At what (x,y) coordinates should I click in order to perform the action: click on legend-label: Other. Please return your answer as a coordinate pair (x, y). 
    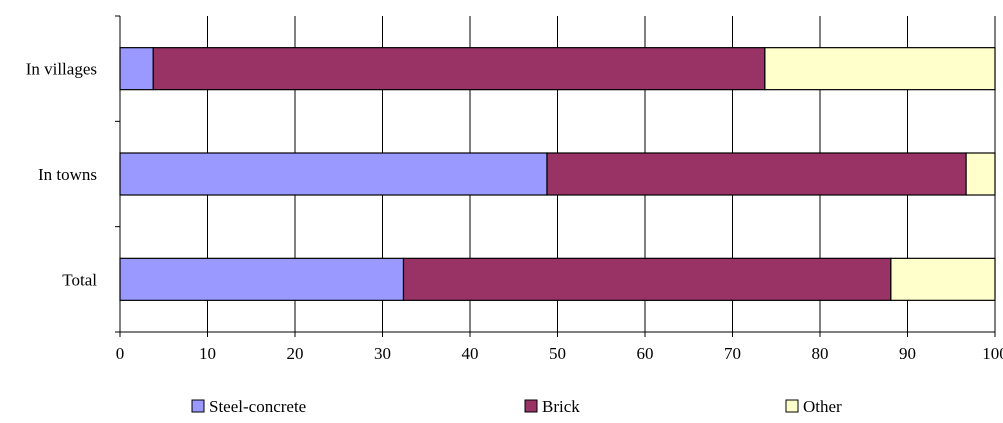
    Looking at the image, I should click on (822, 406).